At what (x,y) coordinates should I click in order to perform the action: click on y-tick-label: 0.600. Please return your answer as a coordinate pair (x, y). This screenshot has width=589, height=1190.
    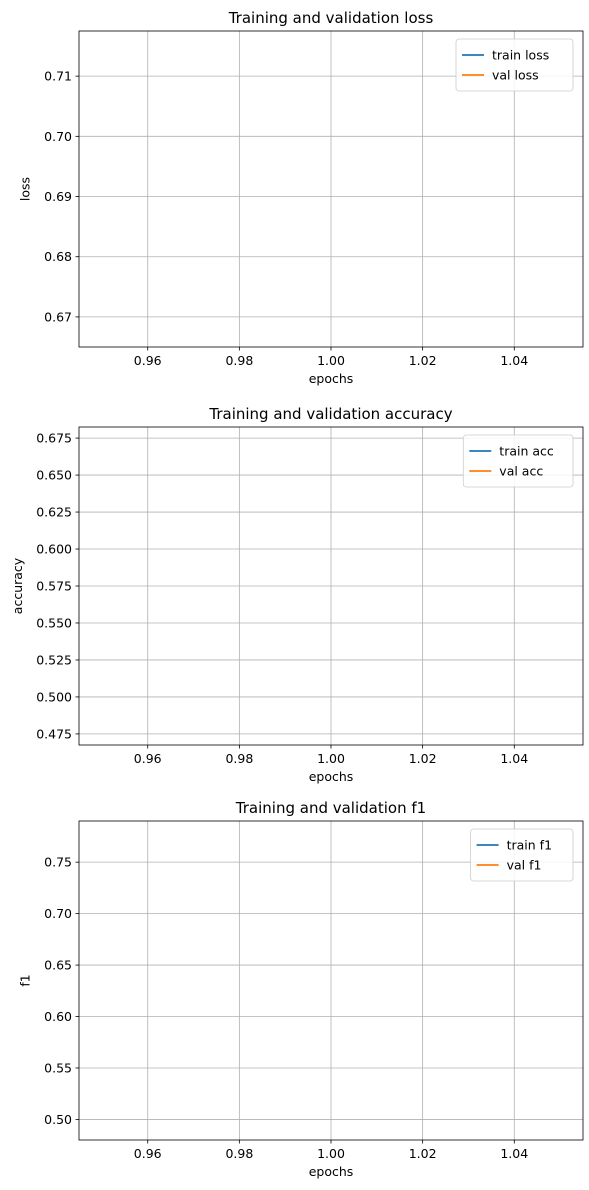
    Looking at the image, I should click on (54, 549).